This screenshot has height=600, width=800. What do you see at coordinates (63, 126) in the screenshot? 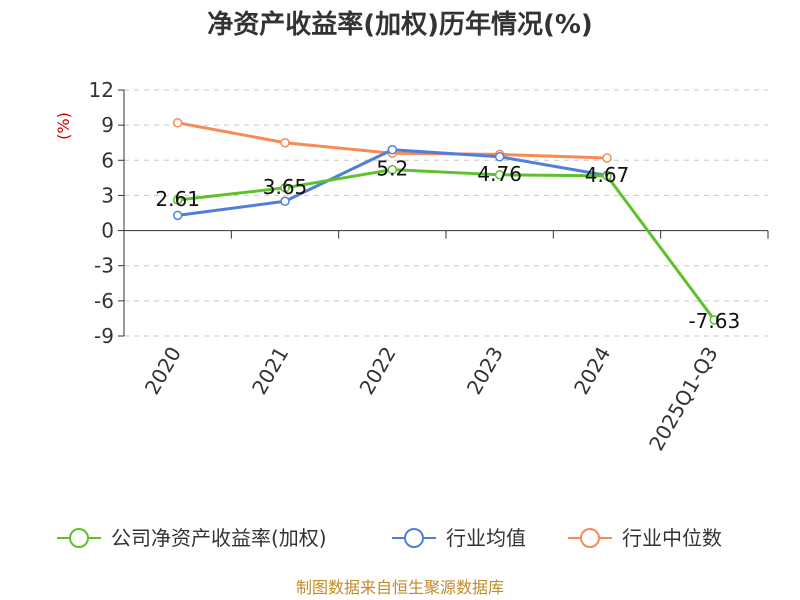
I see `y-axis-unit: (%)` at bounding box center [63, 126].